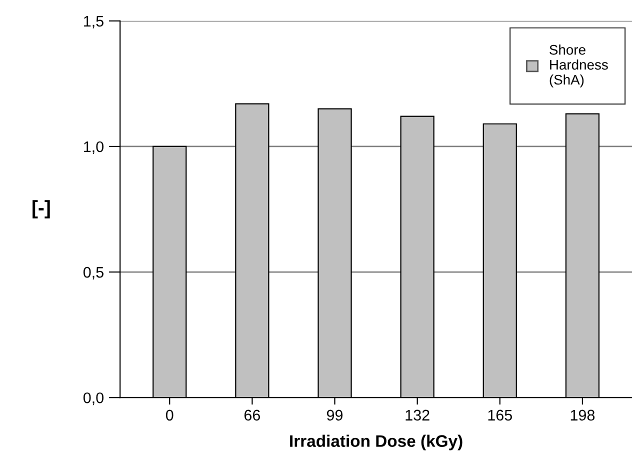 The width and height of the screenshot is (632, 465). Describe the element at coordinates (582, 415) in the screenshot. I see `x-tick-label: 198` at that location.